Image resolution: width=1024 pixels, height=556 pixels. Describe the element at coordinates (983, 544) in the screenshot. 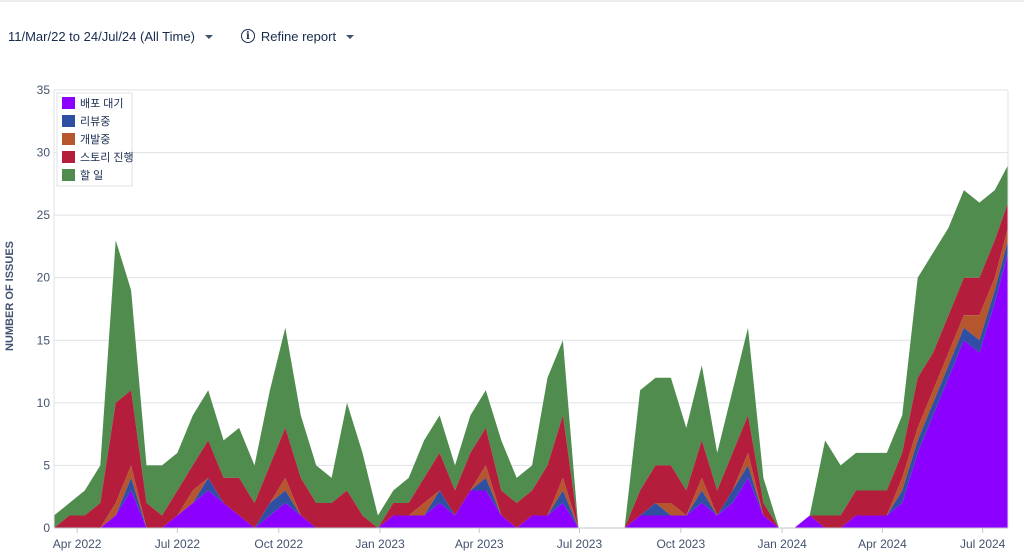

I see `x-tick-label: Jul 2024` at that location.